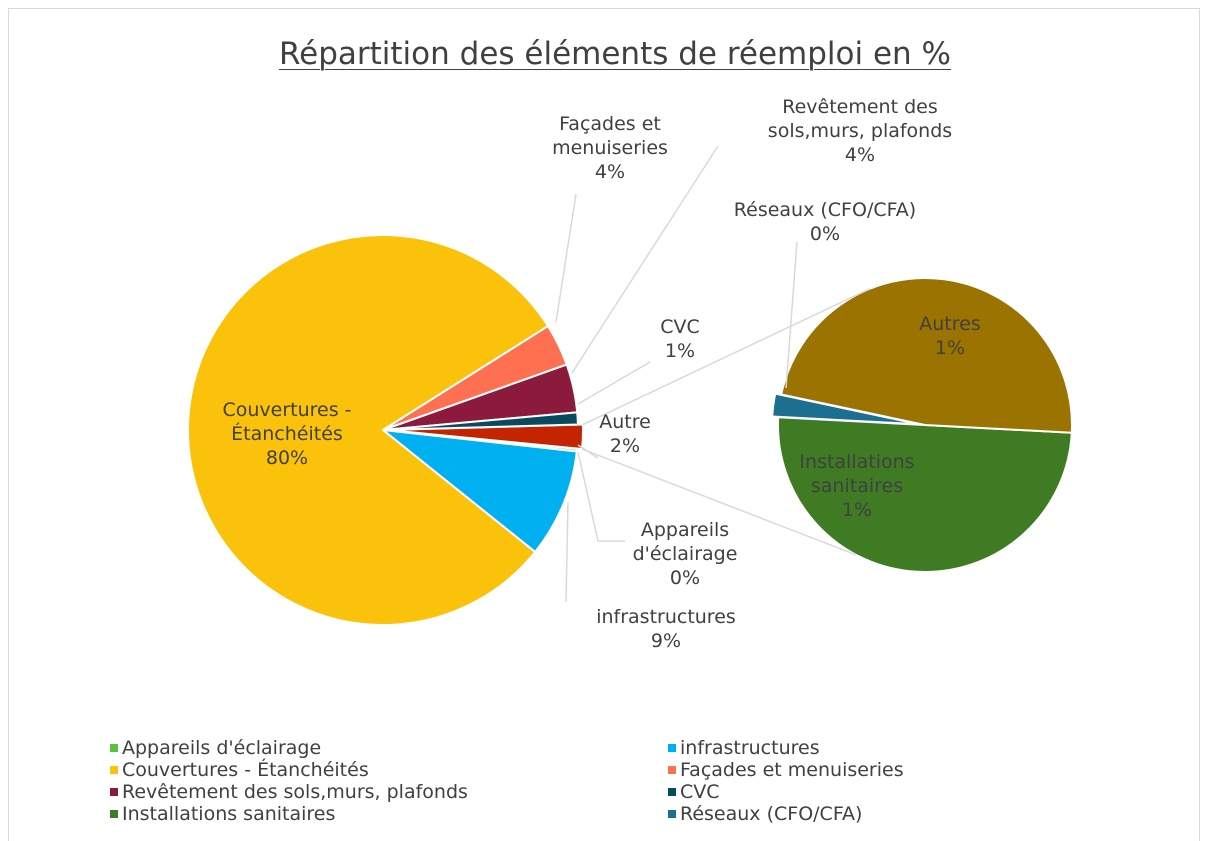 Image resolution: width=1208 pixels, height=841 pixels. What do you see at coordinates (680, 327) in the screenshot?
I see `label-name: CVC` at bounding box center [680, 327].